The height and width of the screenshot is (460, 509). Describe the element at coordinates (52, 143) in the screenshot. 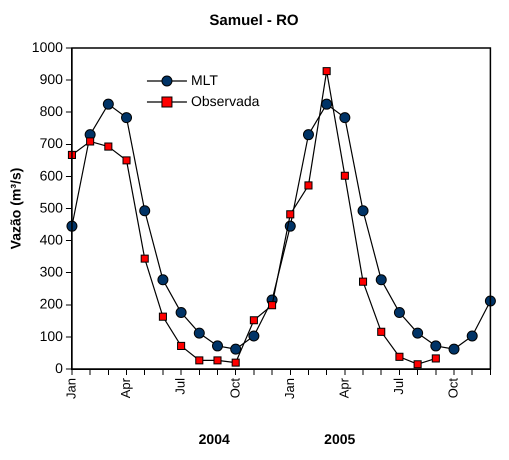

I see `y-tick-label: 700` at that location.